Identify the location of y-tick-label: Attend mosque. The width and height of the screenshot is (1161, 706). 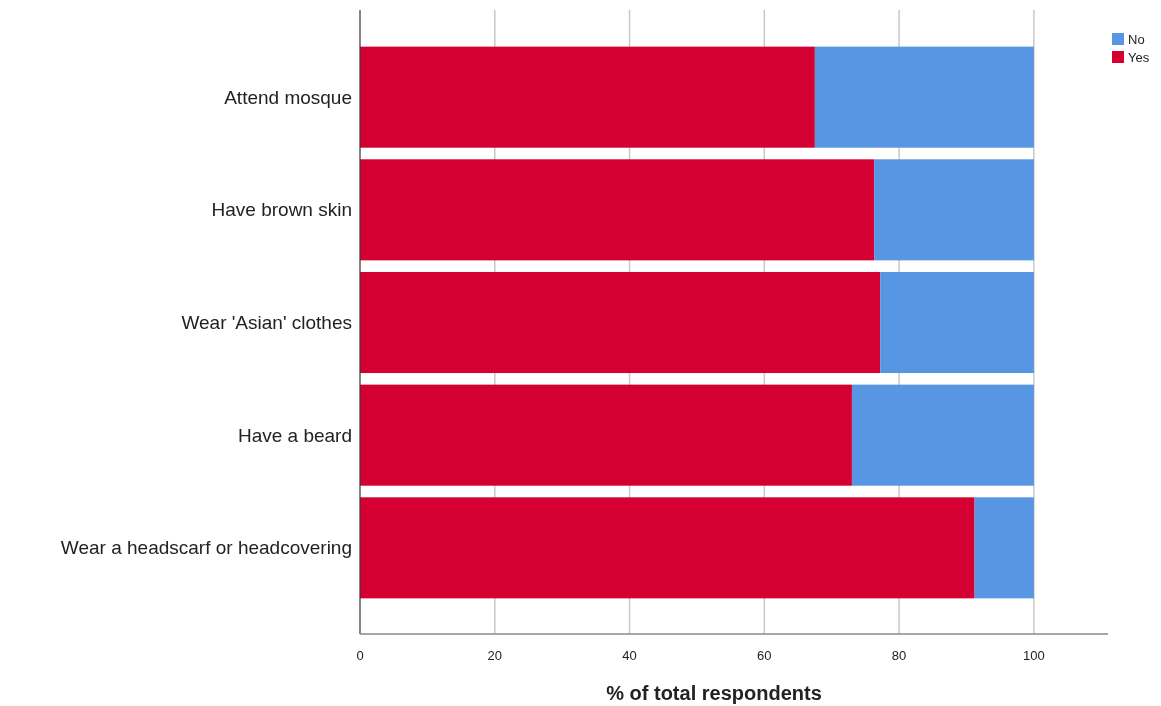
(288, 97).